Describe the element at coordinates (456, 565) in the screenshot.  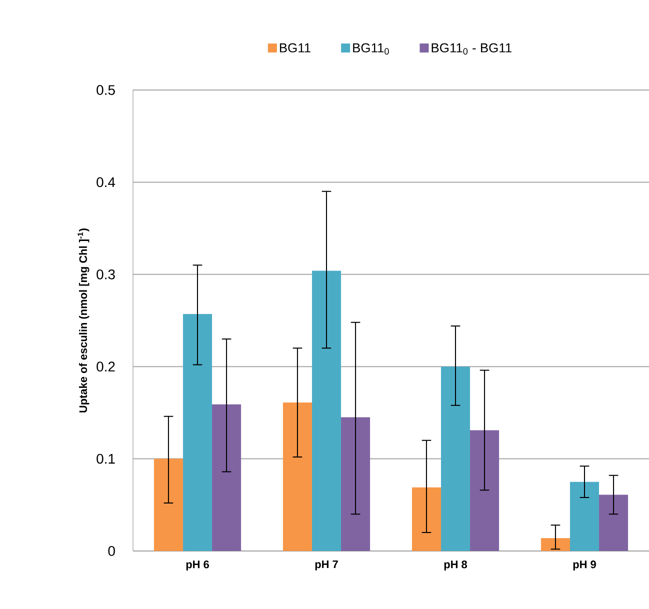
I see `x-tick-label: pH 8` at that location.